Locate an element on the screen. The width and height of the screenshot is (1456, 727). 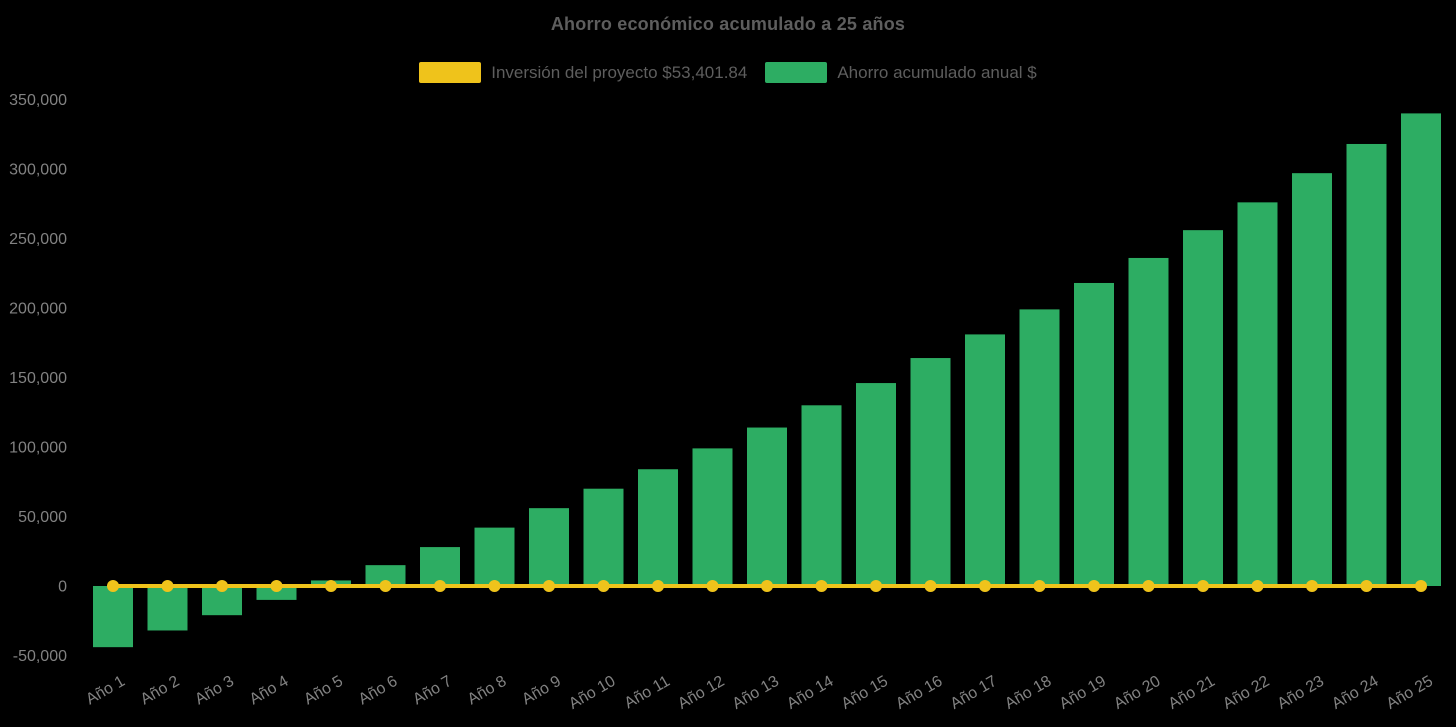
xtick-label-año-22: Año 22 is located at coordinates (1246, 693).